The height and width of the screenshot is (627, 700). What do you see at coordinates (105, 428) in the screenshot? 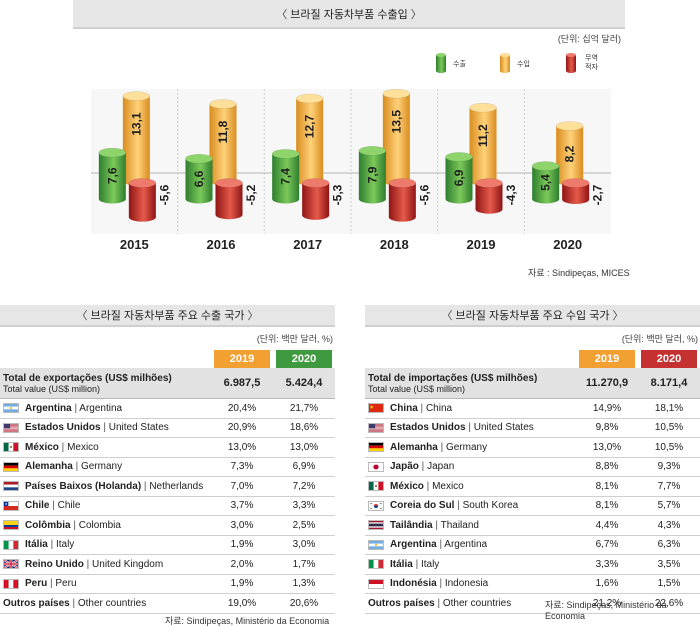
I see `export-country-cell: Estados Unidos | United States` at bounding box center [105, 428].